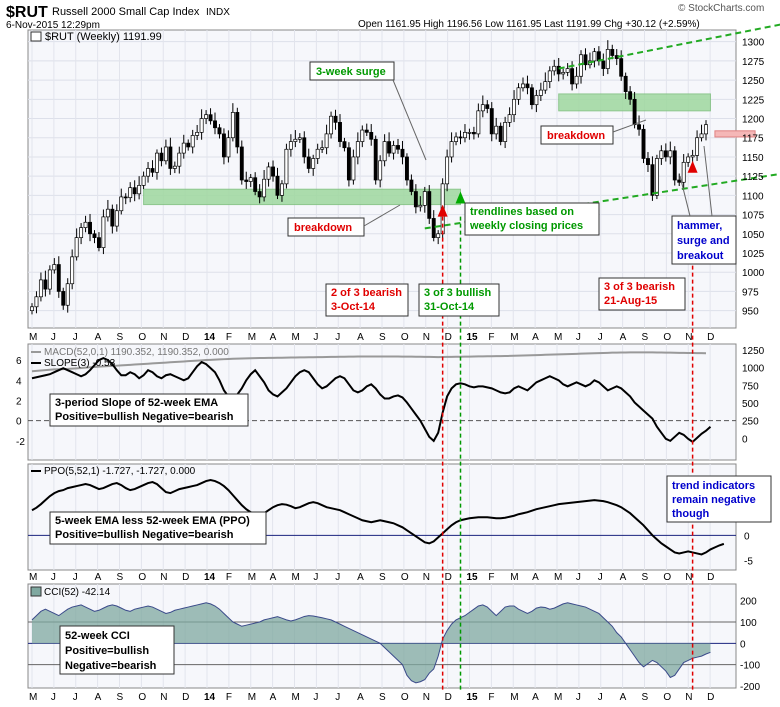 The height and width of the screenshot is (707, 780). I want to click on trend-note-1: trend indicators, so click(713, 486).